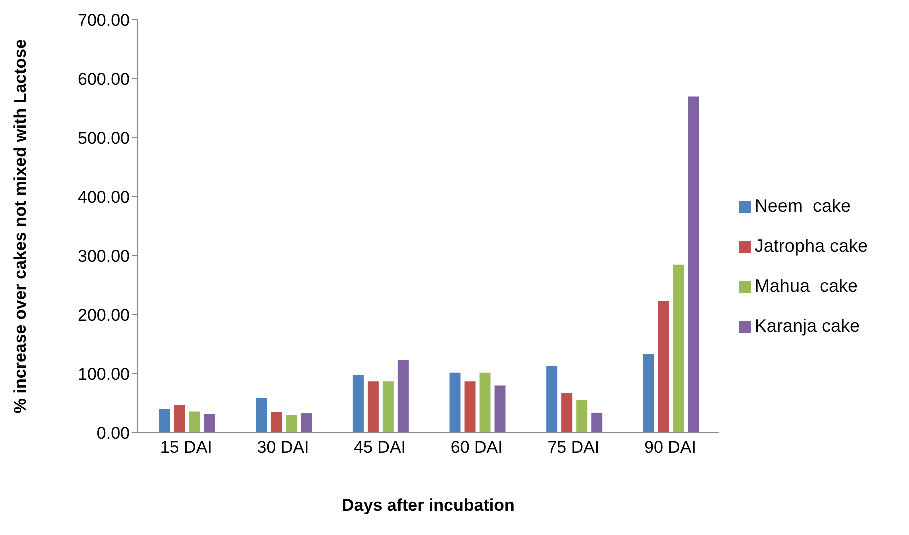 The width and height of the screenshot is (909, 535). Describe the element at coordinates (104, 20) in the screenshot. I see `y-tick-label: 700.00` at that location.